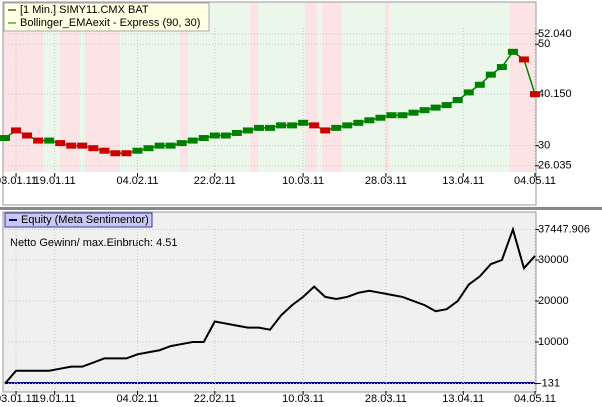 This screenshot has width=602, height=407. Describe the element at coordinates (544, 146) in the screenshot. I see `y-tick-label: 30` at that location.